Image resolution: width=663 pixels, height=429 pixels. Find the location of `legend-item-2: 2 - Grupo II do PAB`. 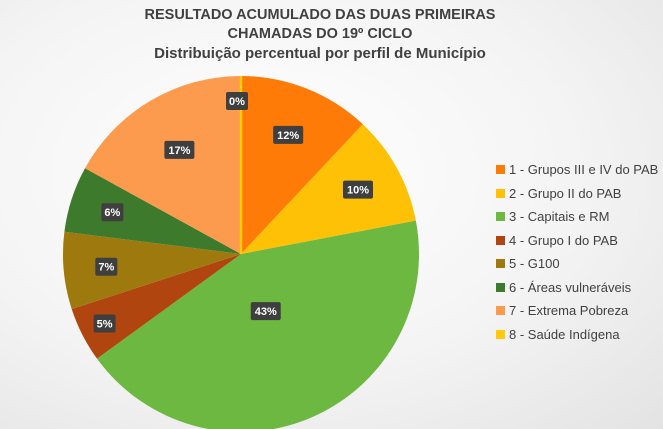

legend-item-2: 2 - Grupo II do PAB is located at coordinates (577, 194).